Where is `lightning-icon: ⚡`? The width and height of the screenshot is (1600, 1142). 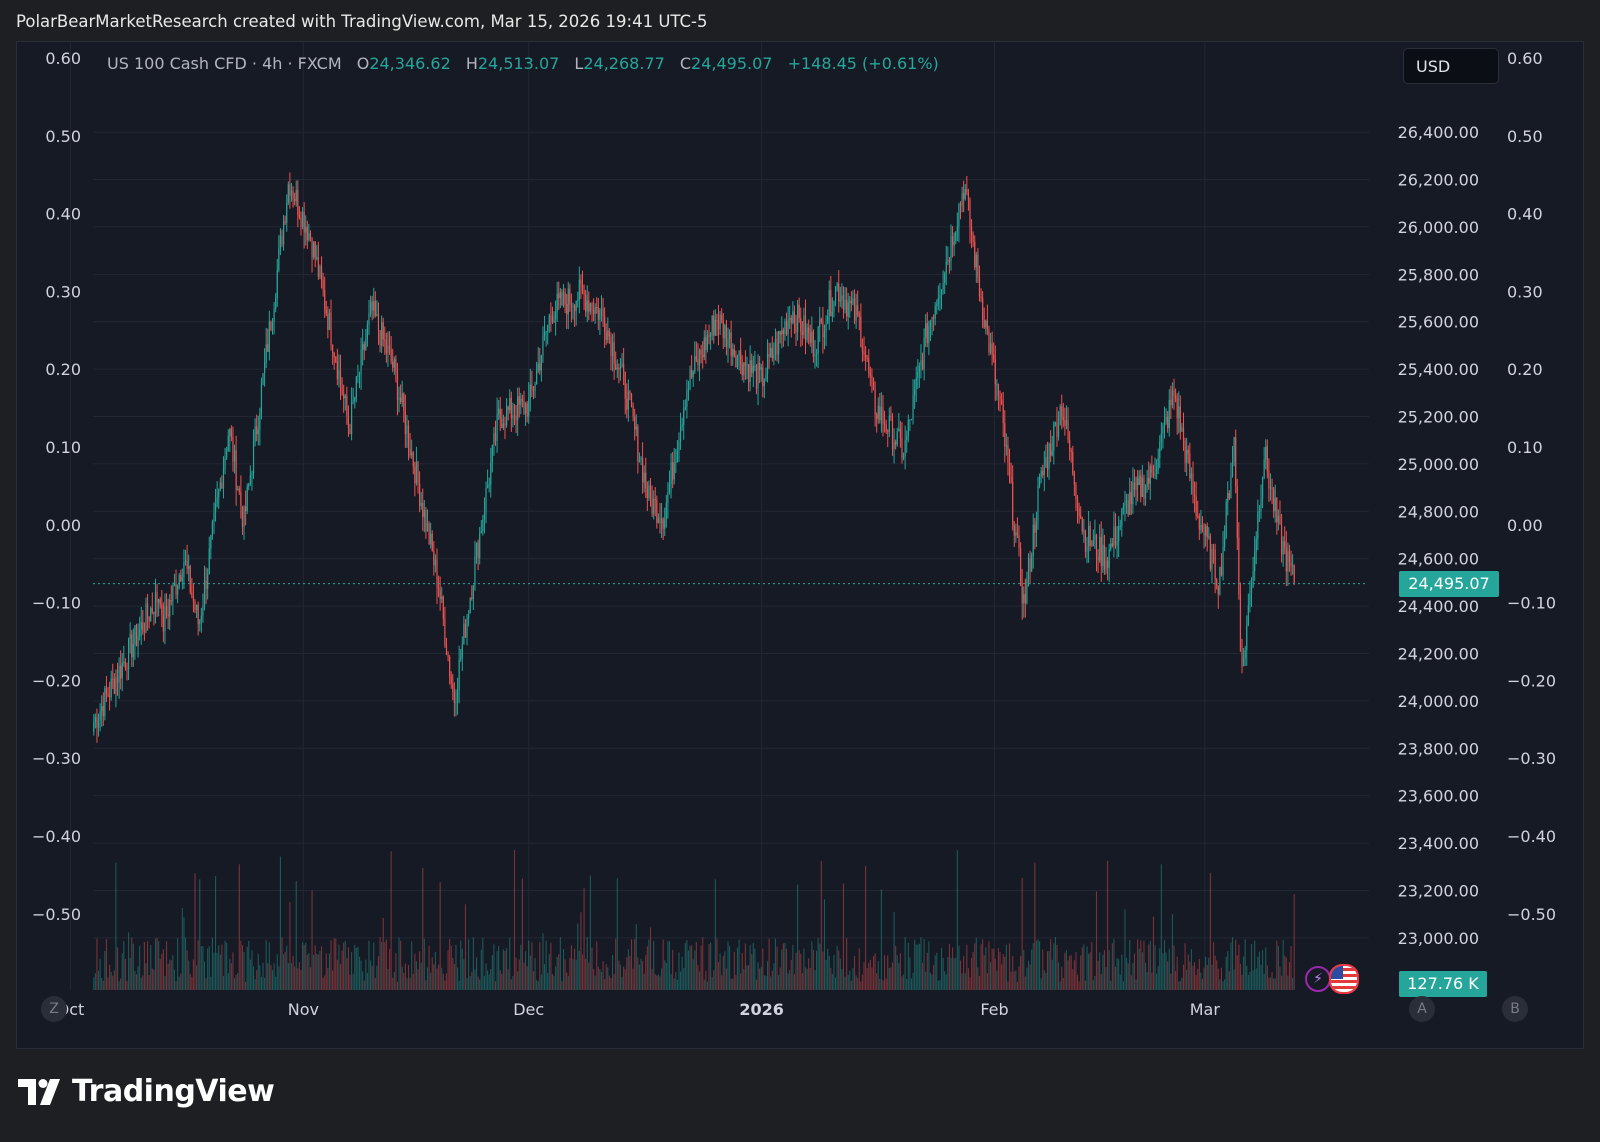
lightning-icon: ⚡ is located at coordinates (1318, 979).